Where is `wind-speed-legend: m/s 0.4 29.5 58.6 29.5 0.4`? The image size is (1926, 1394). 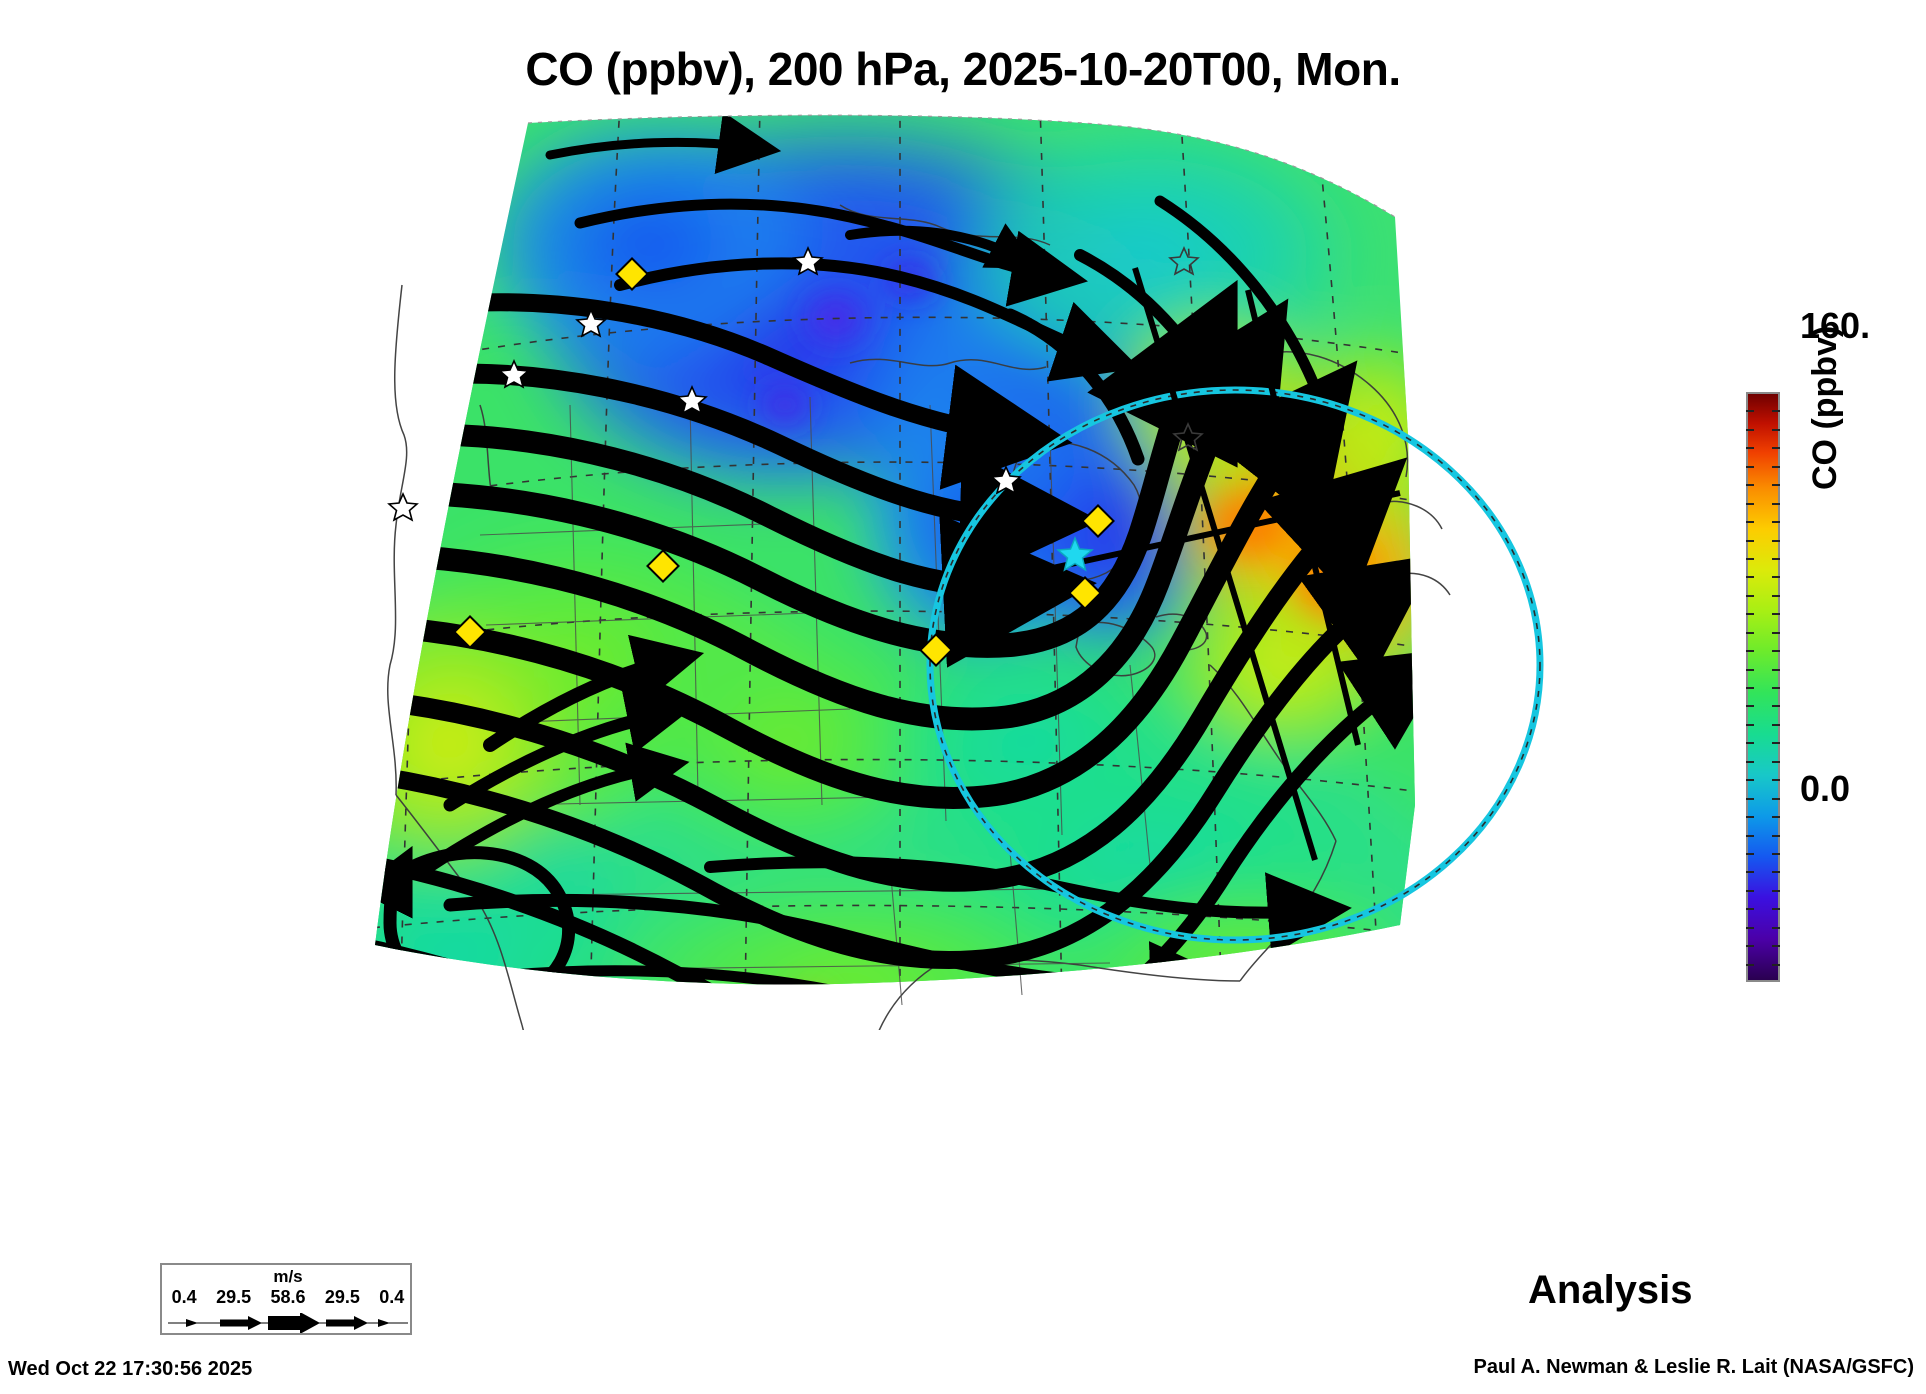 wind-speed-legend: m/s 0.4 29.5 58.6 29.5 0.4 is located at coordinates (286, 1299).